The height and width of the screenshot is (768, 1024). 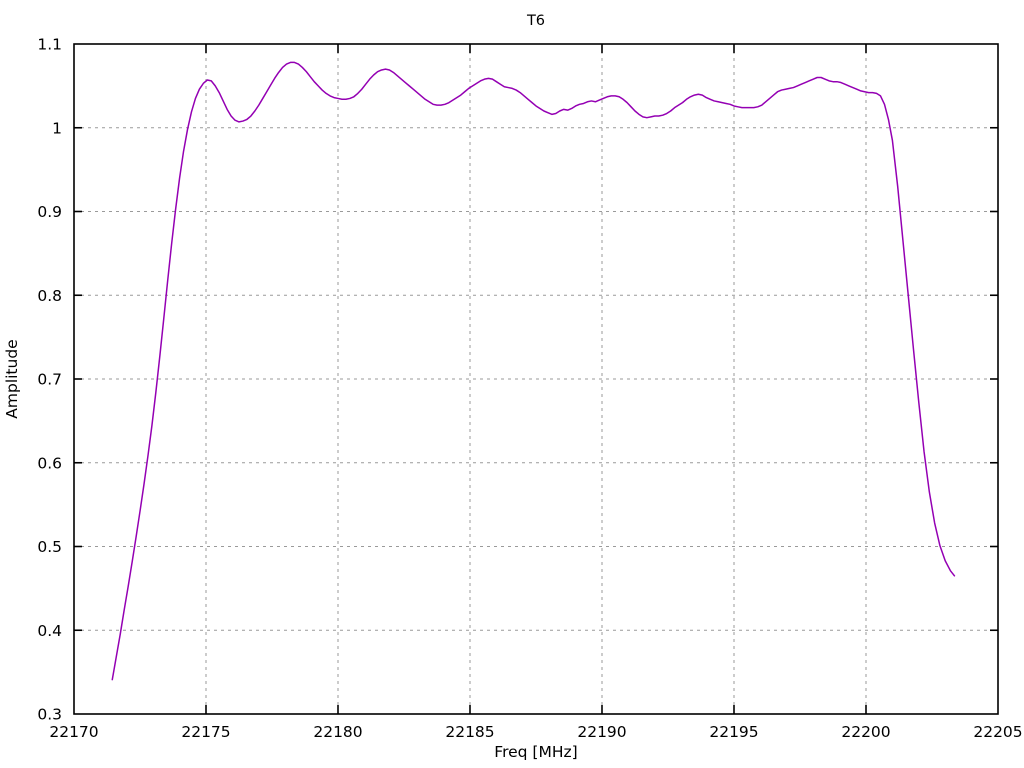 What do you see at coordinates (49, 296) in the screenshot?
I see `y-tick-label: 0.8` at bounding box center [49, 296].